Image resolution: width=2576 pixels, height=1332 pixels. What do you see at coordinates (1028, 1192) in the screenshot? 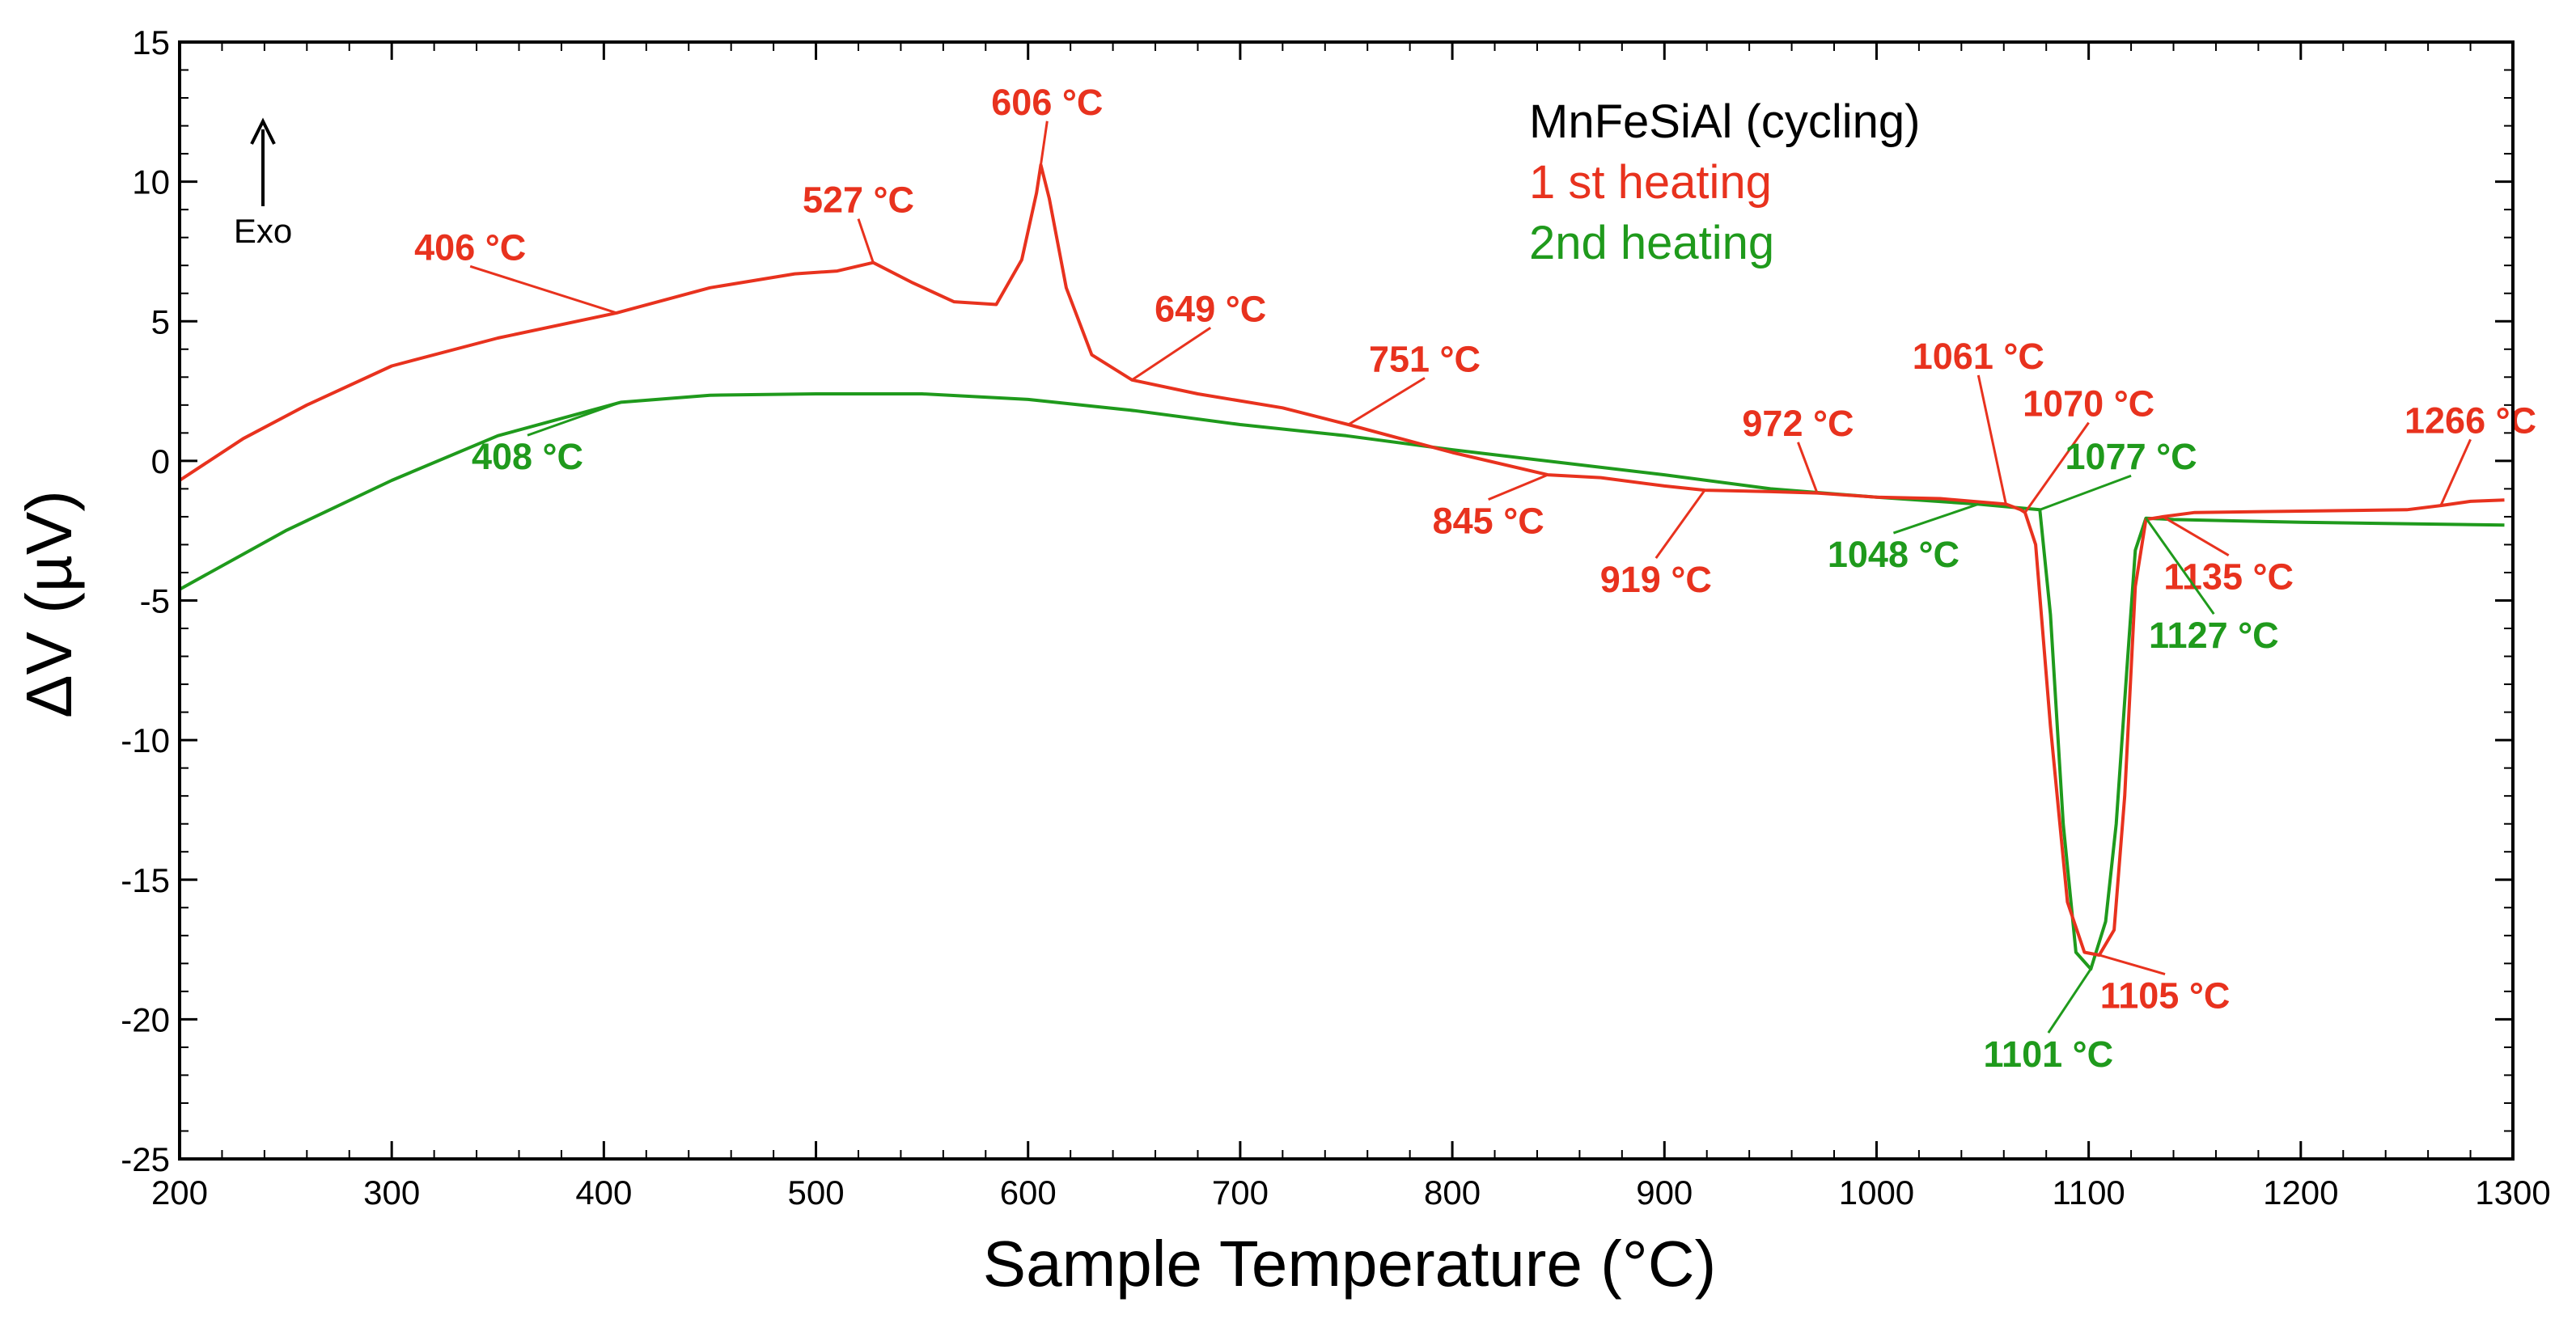
I see `x-tick-label: 600` at bounding box center [1028, 1192].